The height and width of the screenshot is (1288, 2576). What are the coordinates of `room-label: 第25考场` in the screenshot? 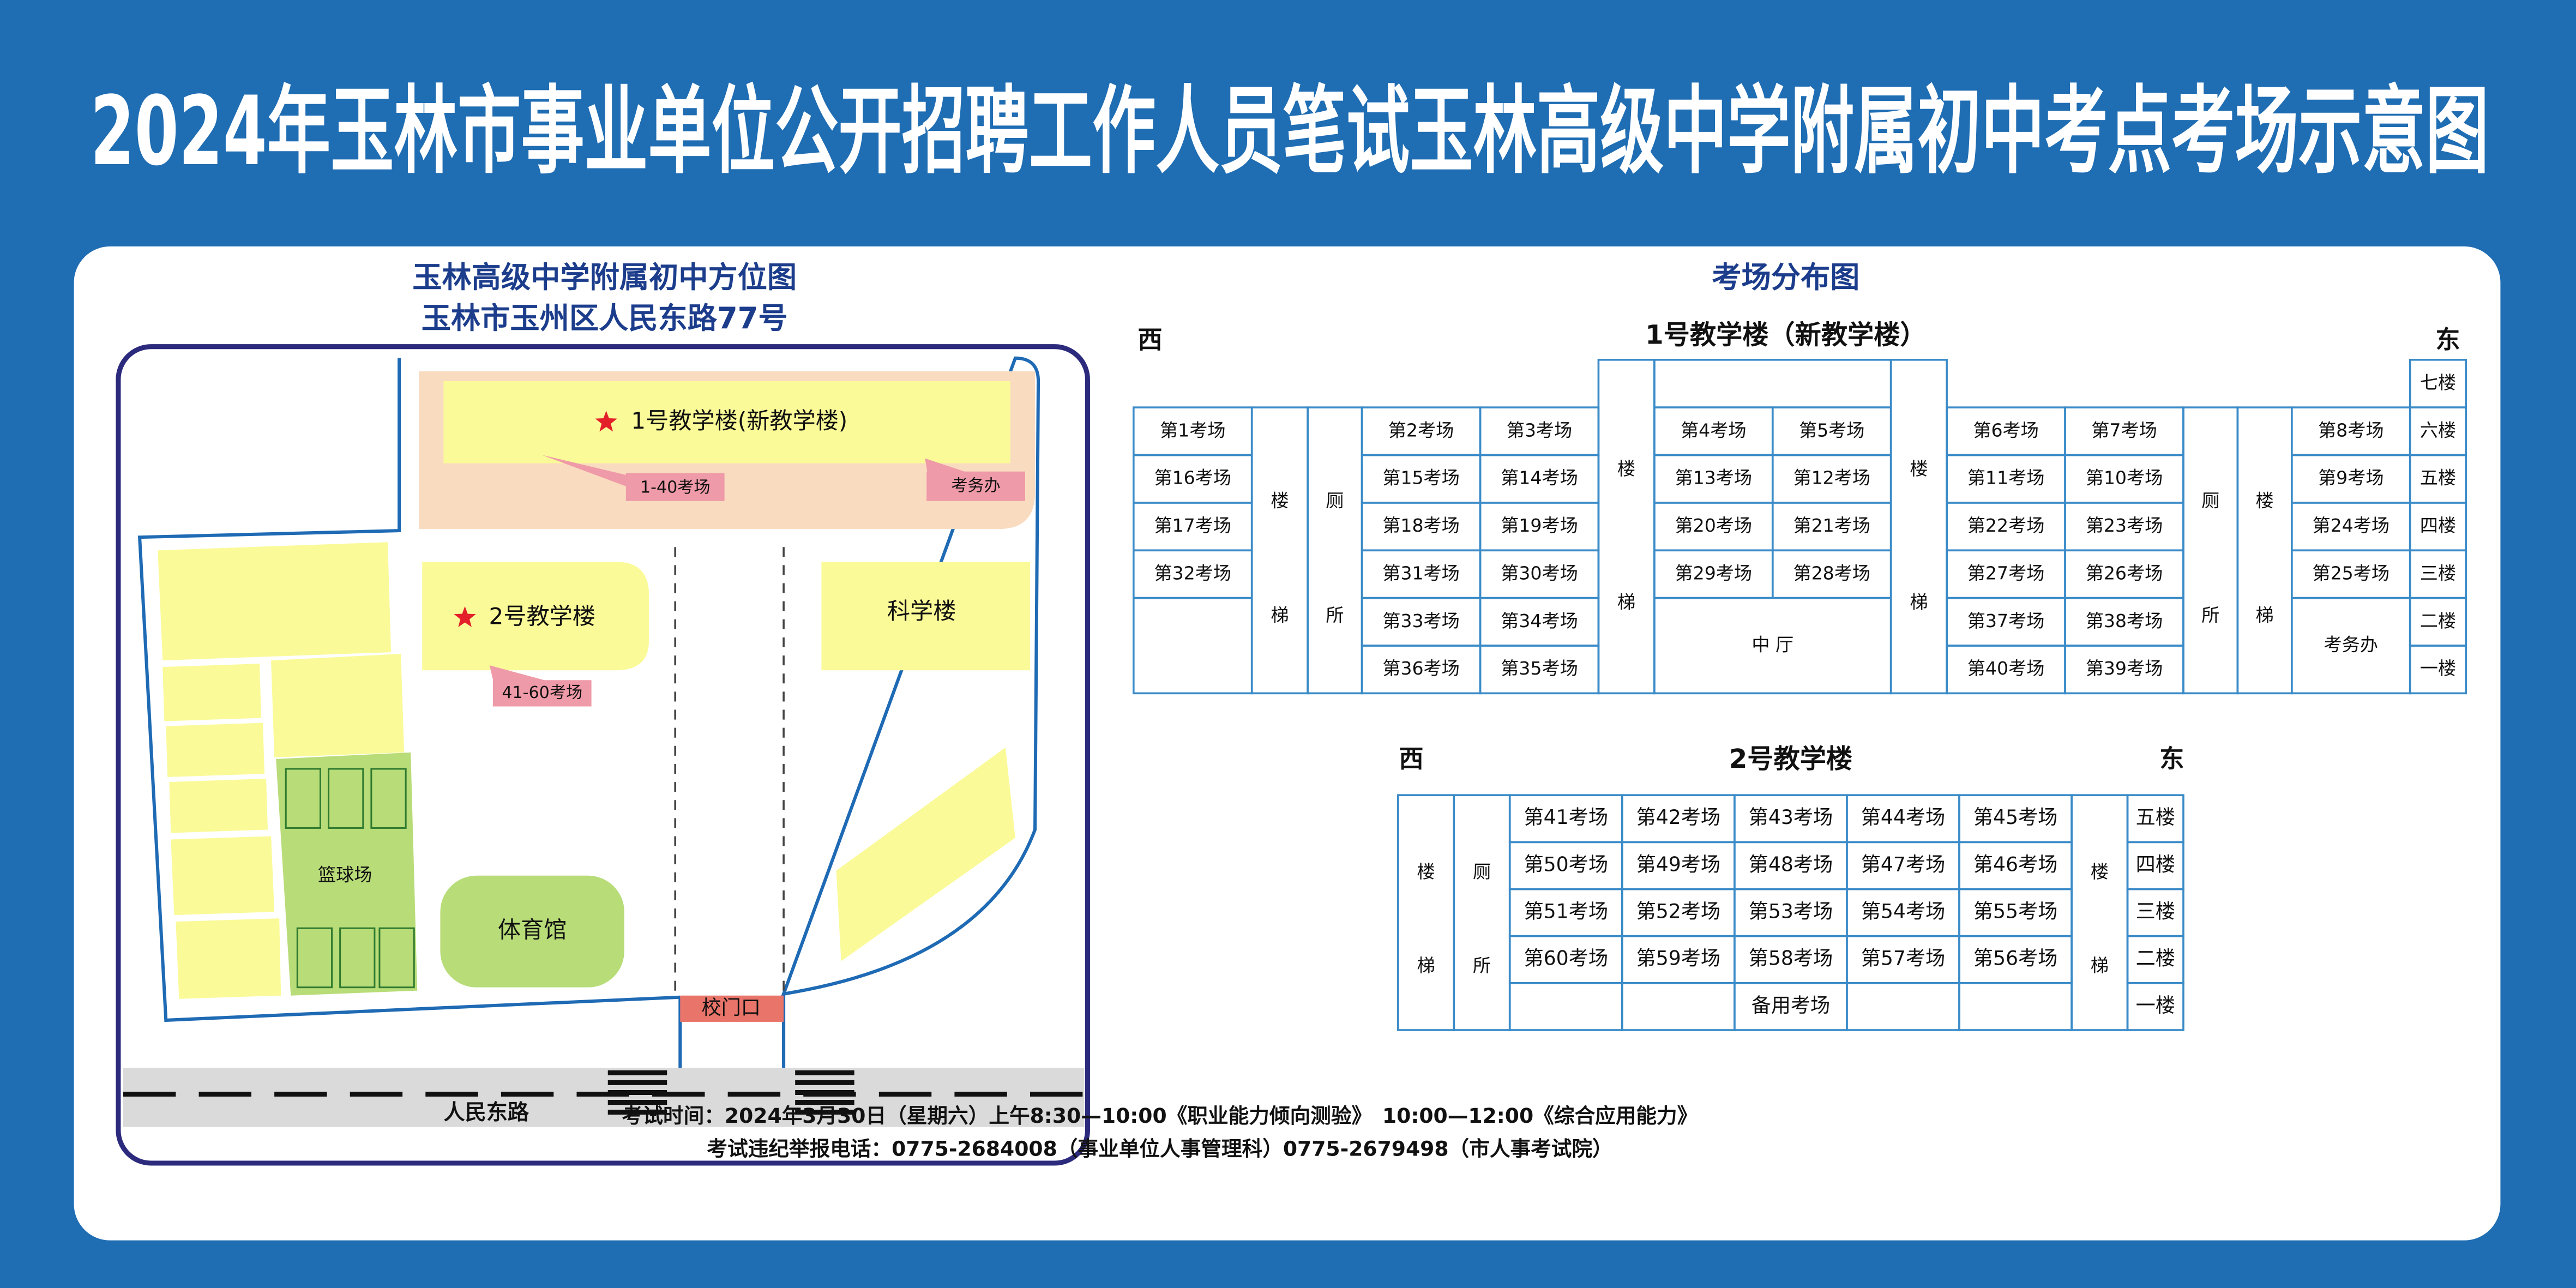 It's located at (2351, 572).